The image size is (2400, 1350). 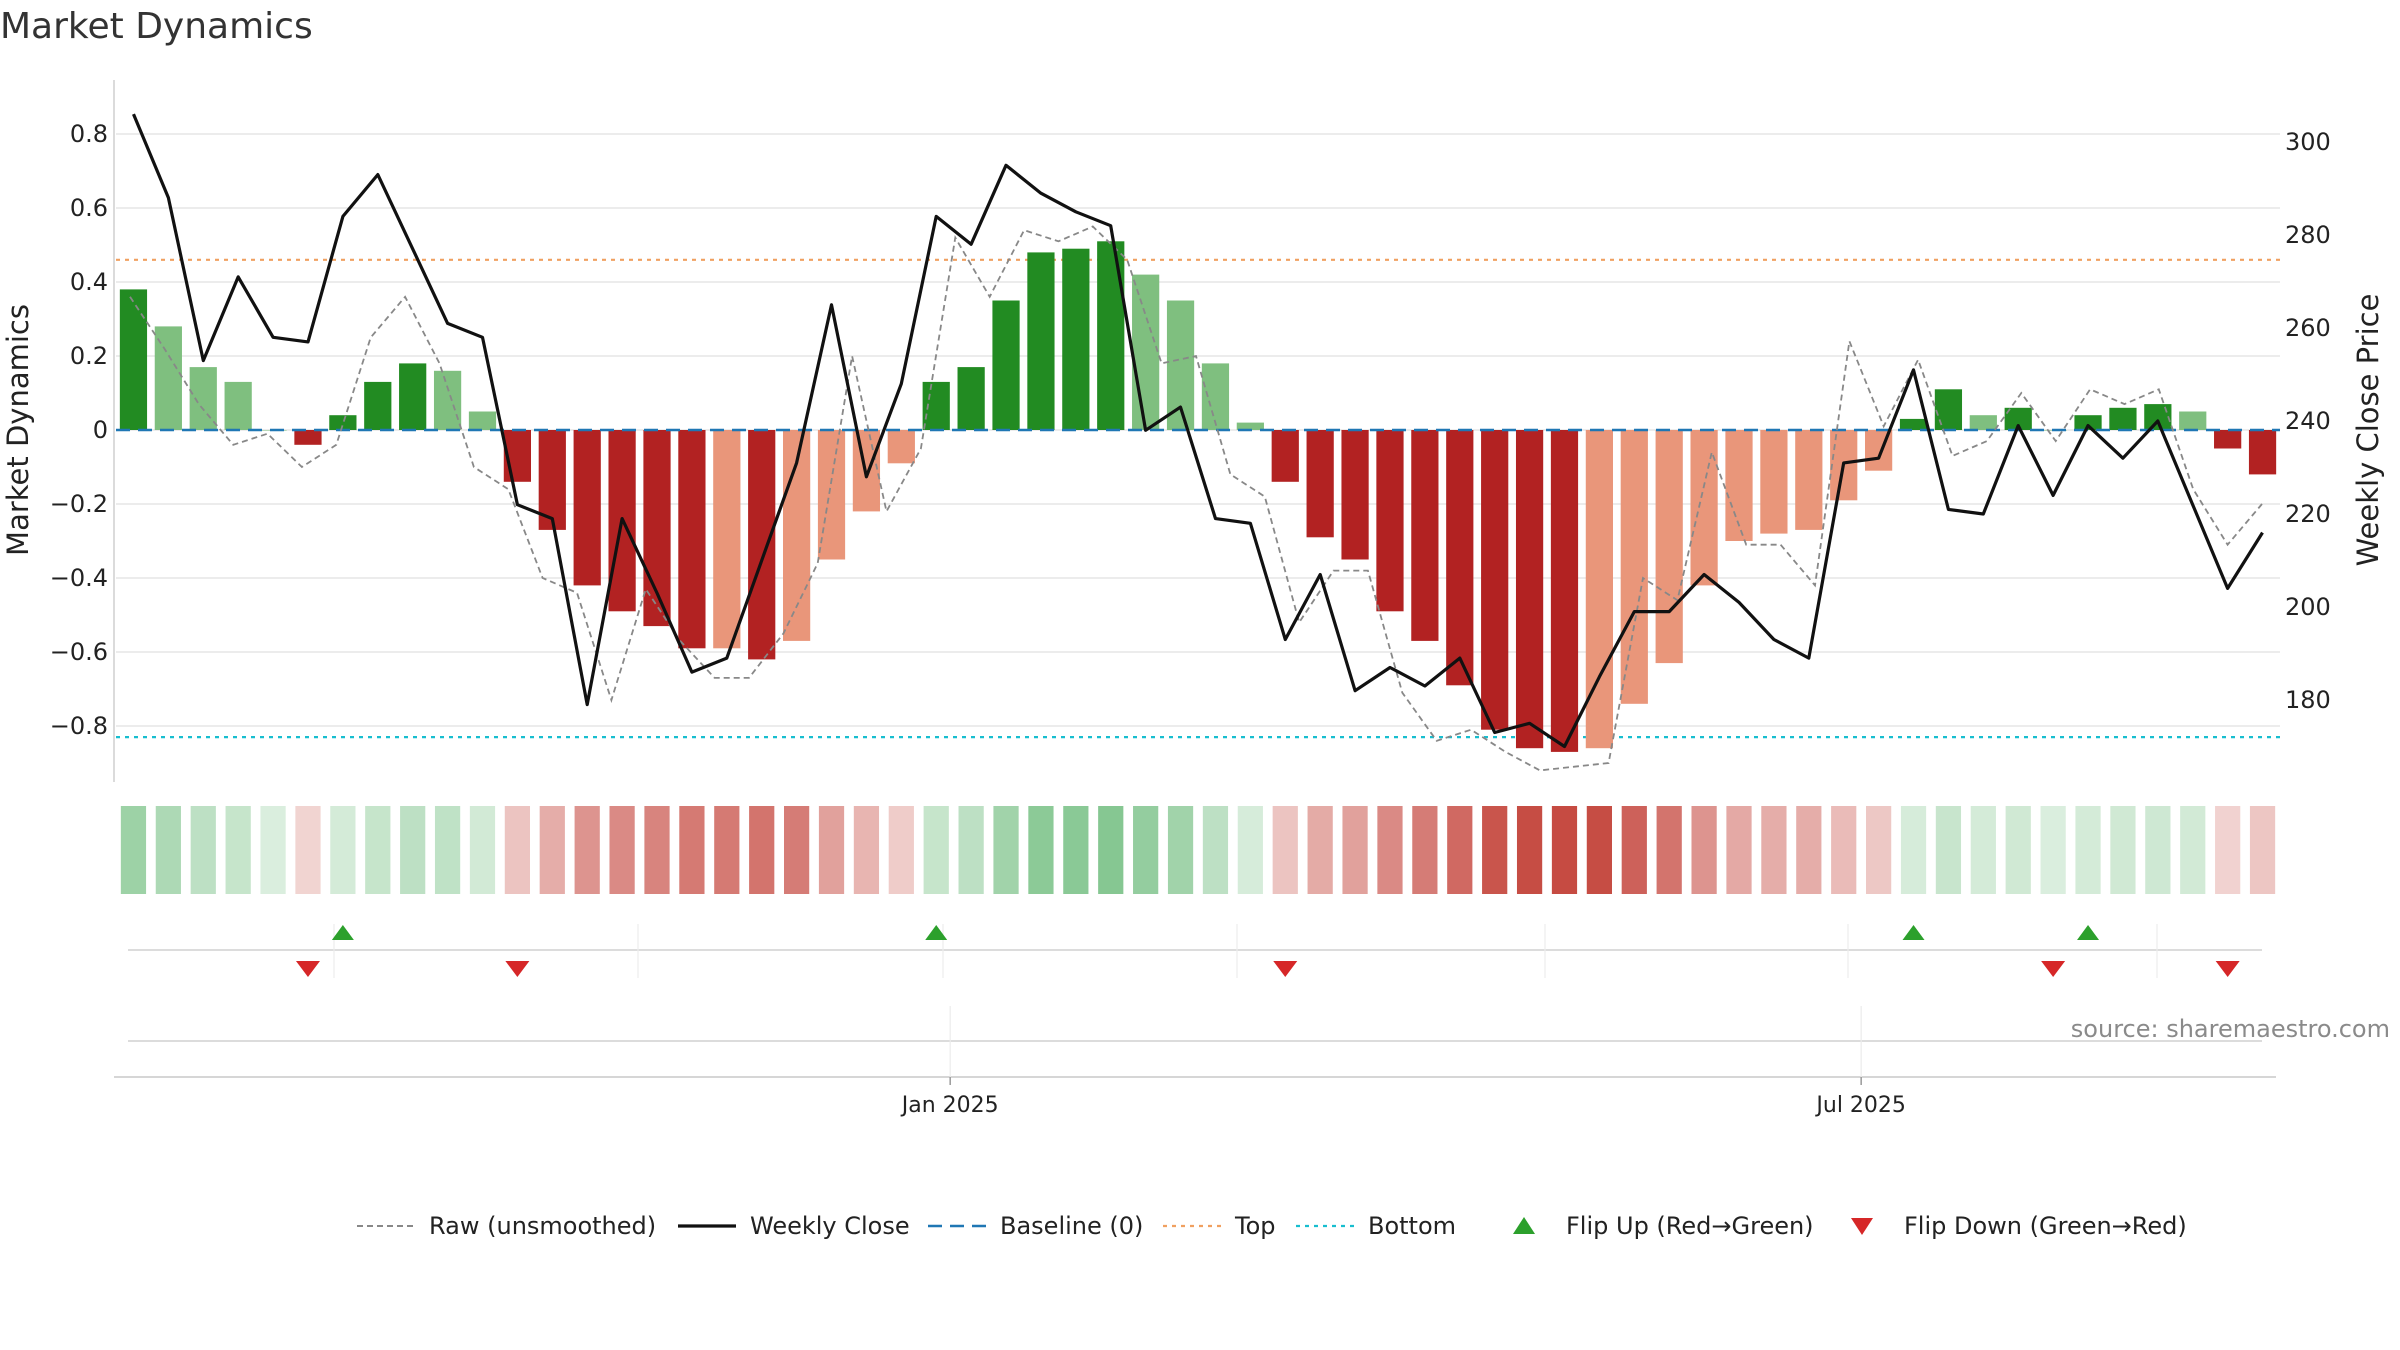 I want to click on y-tick-label: 0.6, so click(x=89, y=208).